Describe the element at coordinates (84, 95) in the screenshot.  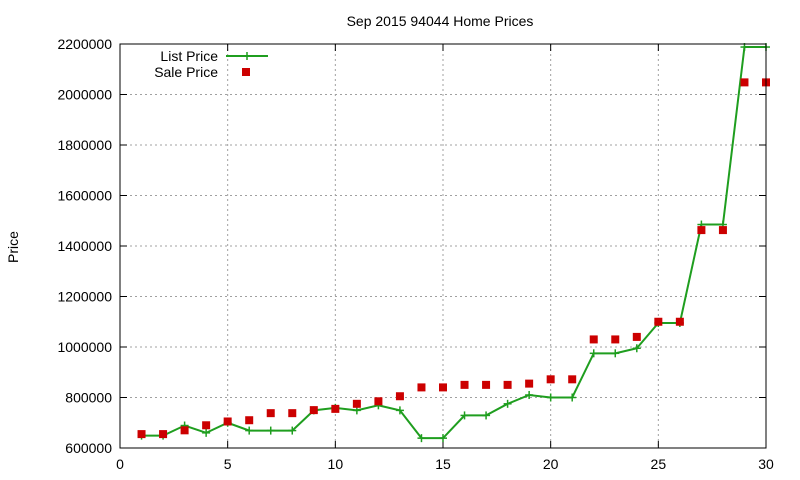
I see `y-tick-label: 2000000` at that location.